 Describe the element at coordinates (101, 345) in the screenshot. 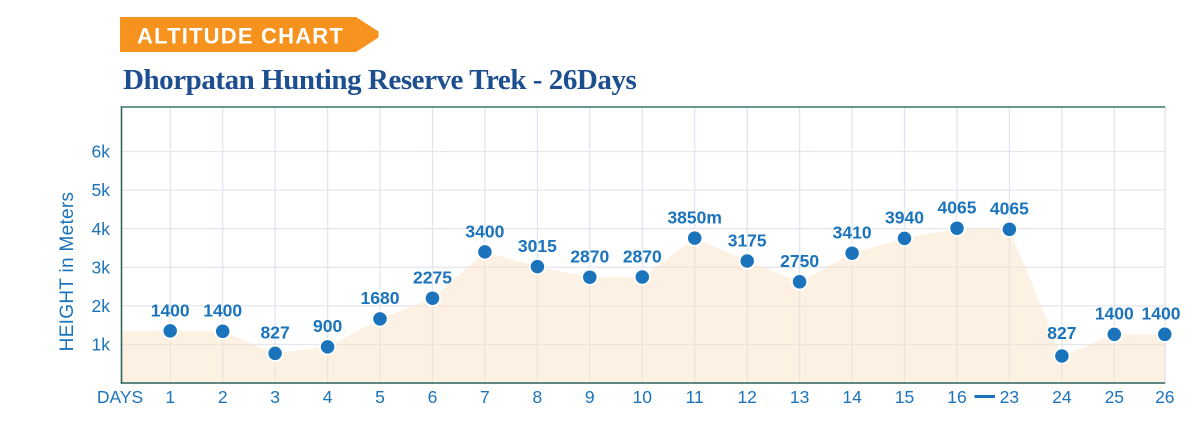

I see `svg-text: 1k` at that location.